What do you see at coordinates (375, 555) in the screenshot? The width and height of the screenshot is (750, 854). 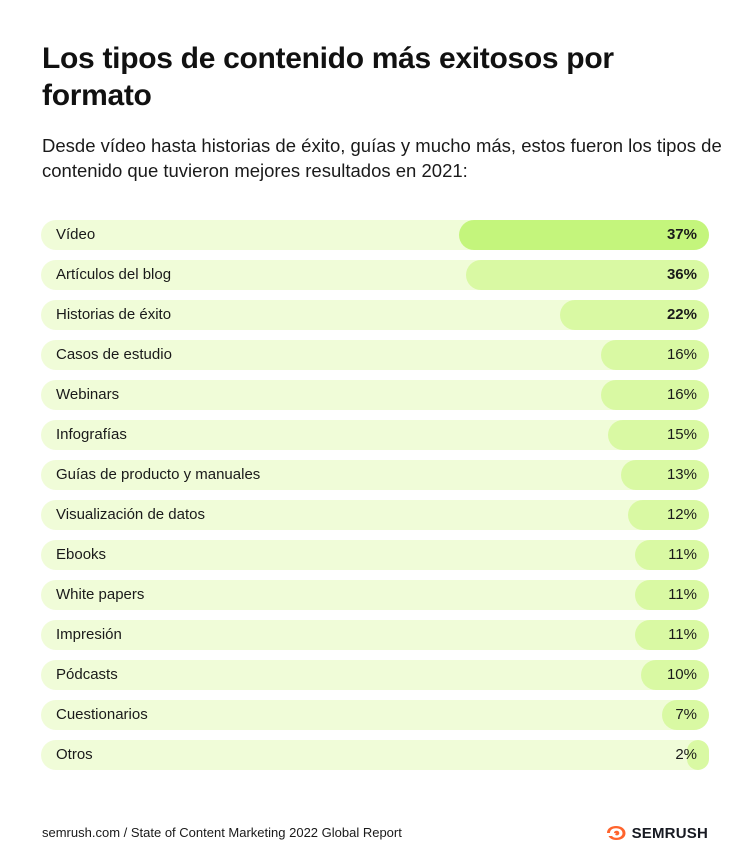 I see `bar-row: Ebooks 11%` at bounding box center [375, 555].